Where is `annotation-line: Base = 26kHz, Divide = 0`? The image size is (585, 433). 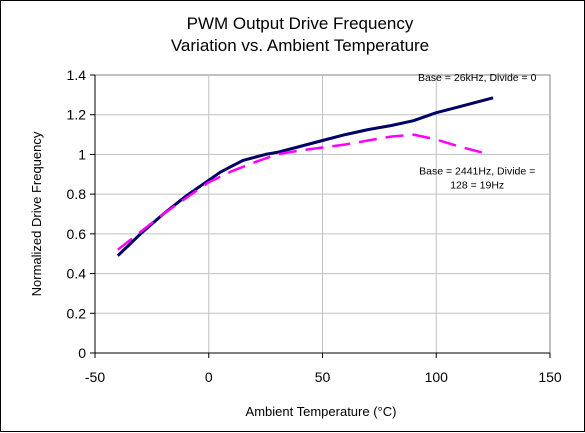 annotation-line: Base = 26kHz, Divide = 0 is located at coordinates (477, 78).